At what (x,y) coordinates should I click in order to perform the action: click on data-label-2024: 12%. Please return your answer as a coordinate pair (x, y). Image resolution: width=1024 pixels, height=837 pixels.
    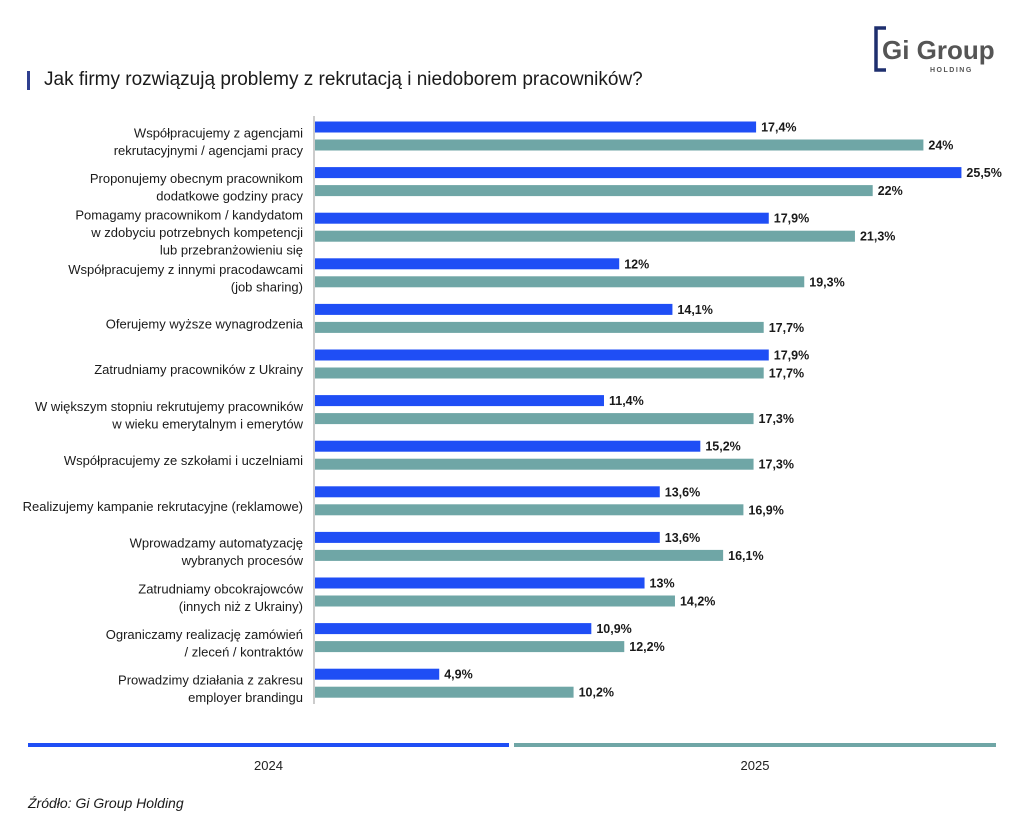
    Looking at the image, I should click on (636, 264).